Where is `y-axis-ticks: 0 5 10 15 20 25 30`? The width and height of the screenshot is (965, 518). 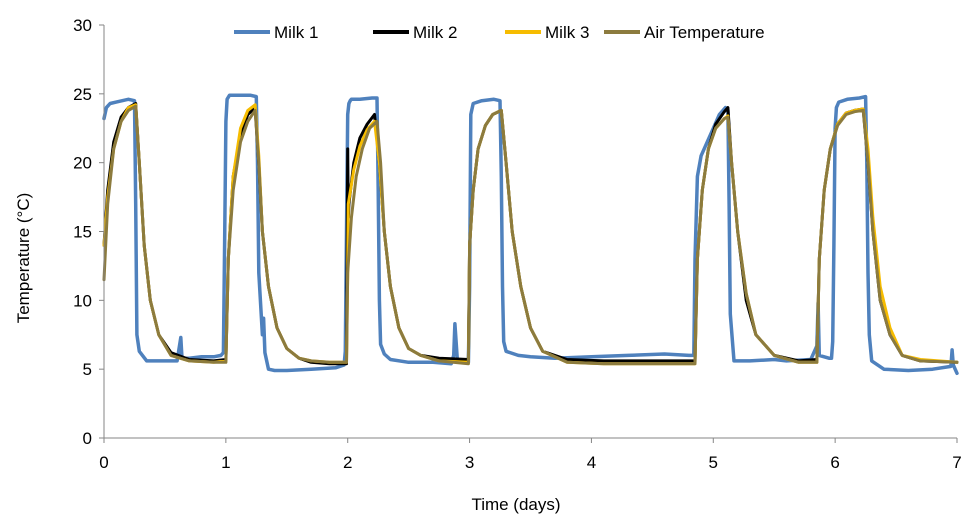 y-axis-ticks: 0 5 10 15 20 25 30 is located at coordinates (88, 232).